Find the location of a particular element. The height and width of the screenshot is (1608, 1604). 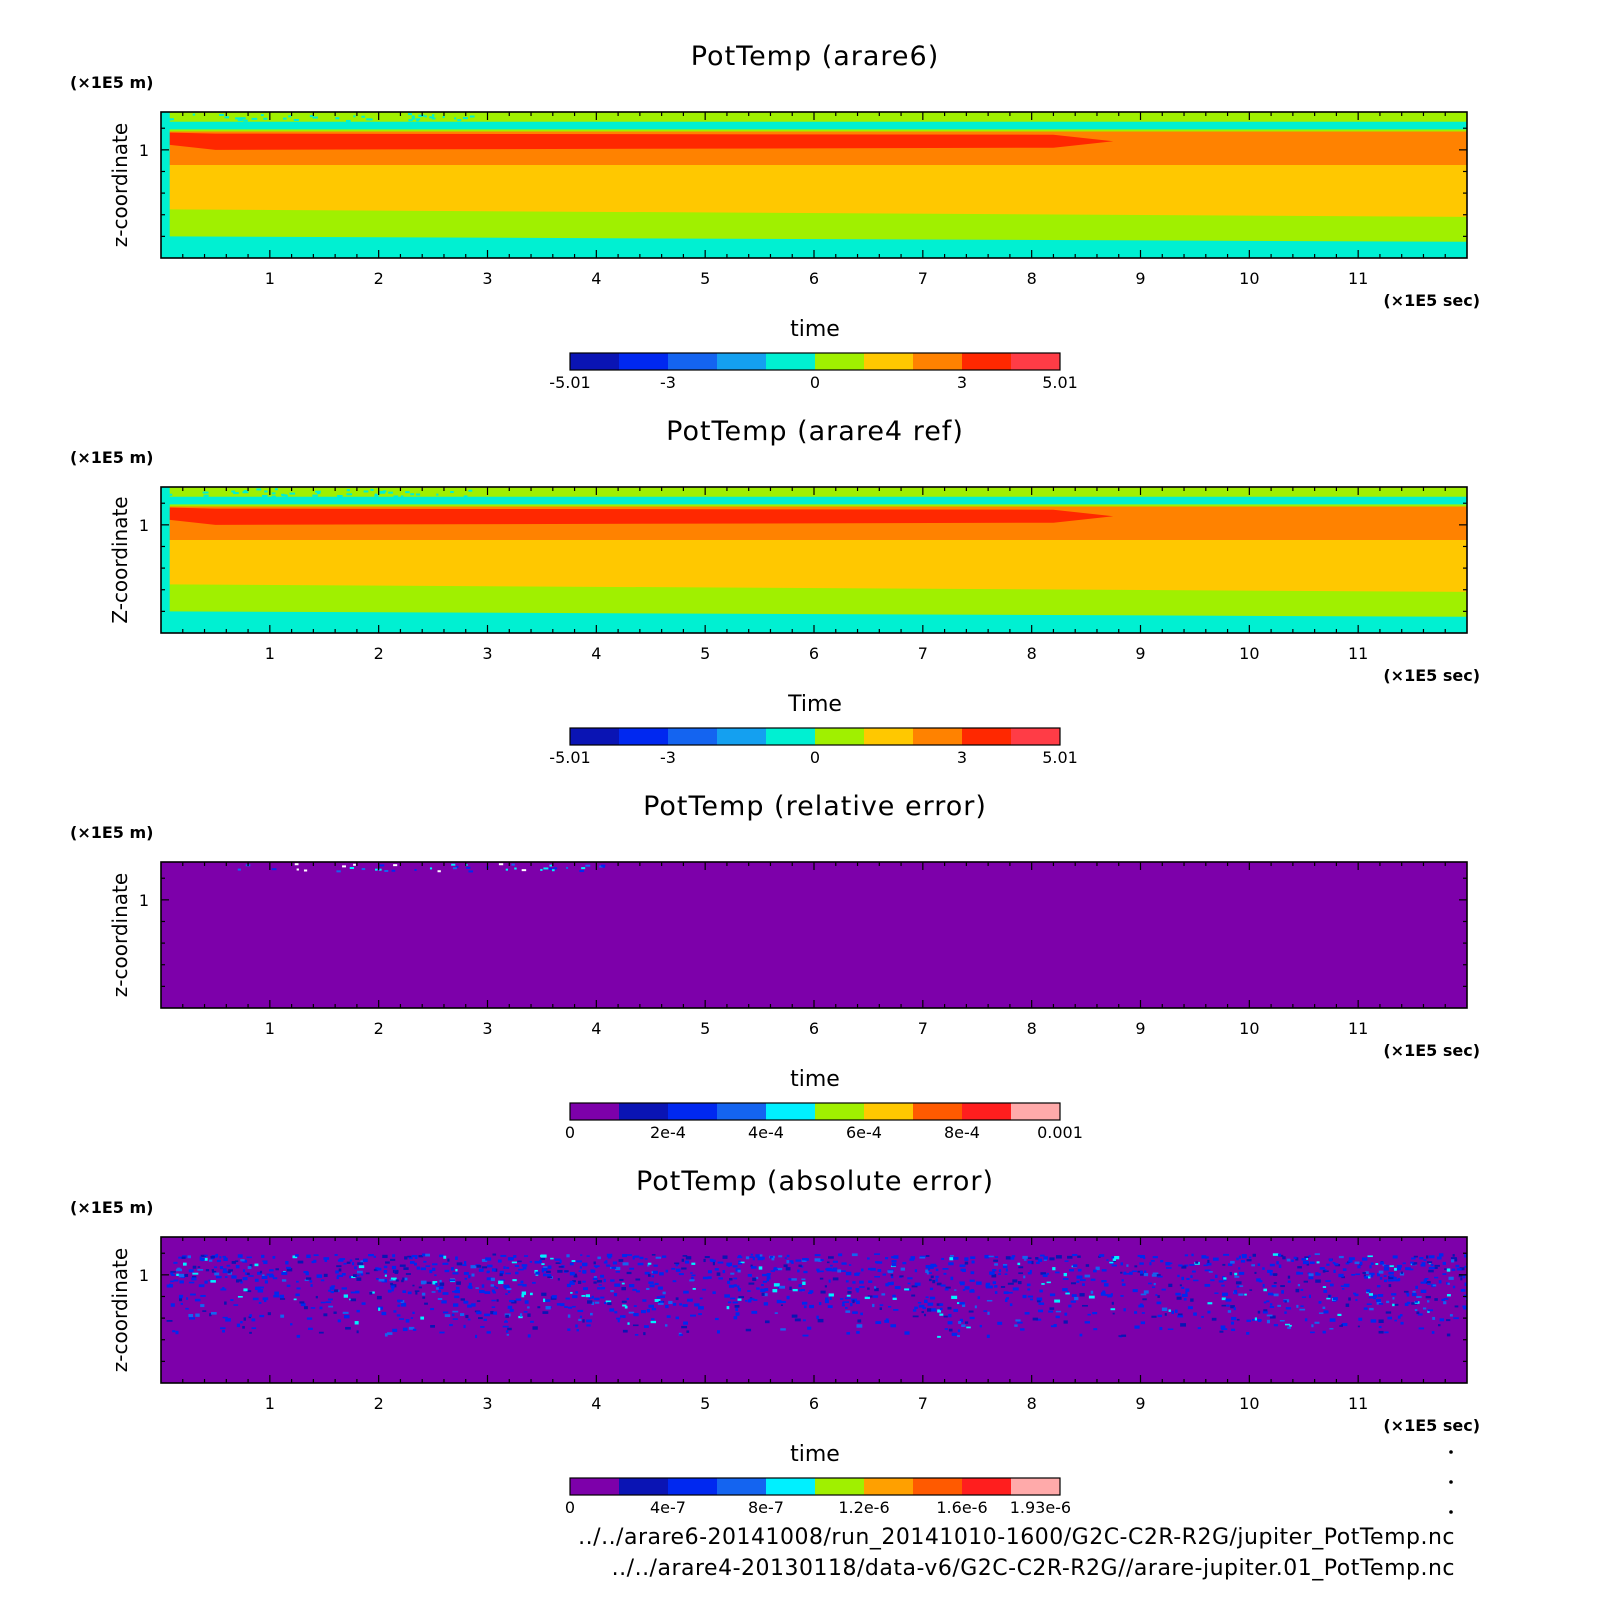

band-top-cyan is located at coordinates (814, 125).